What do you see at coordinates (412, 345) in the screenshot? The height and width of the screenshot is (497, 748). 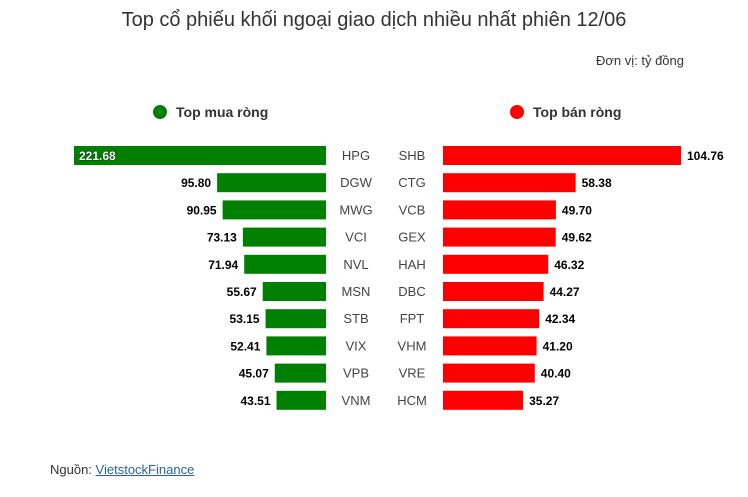 I see `sell-category-label: VHM` at bounding box center [412, 345].